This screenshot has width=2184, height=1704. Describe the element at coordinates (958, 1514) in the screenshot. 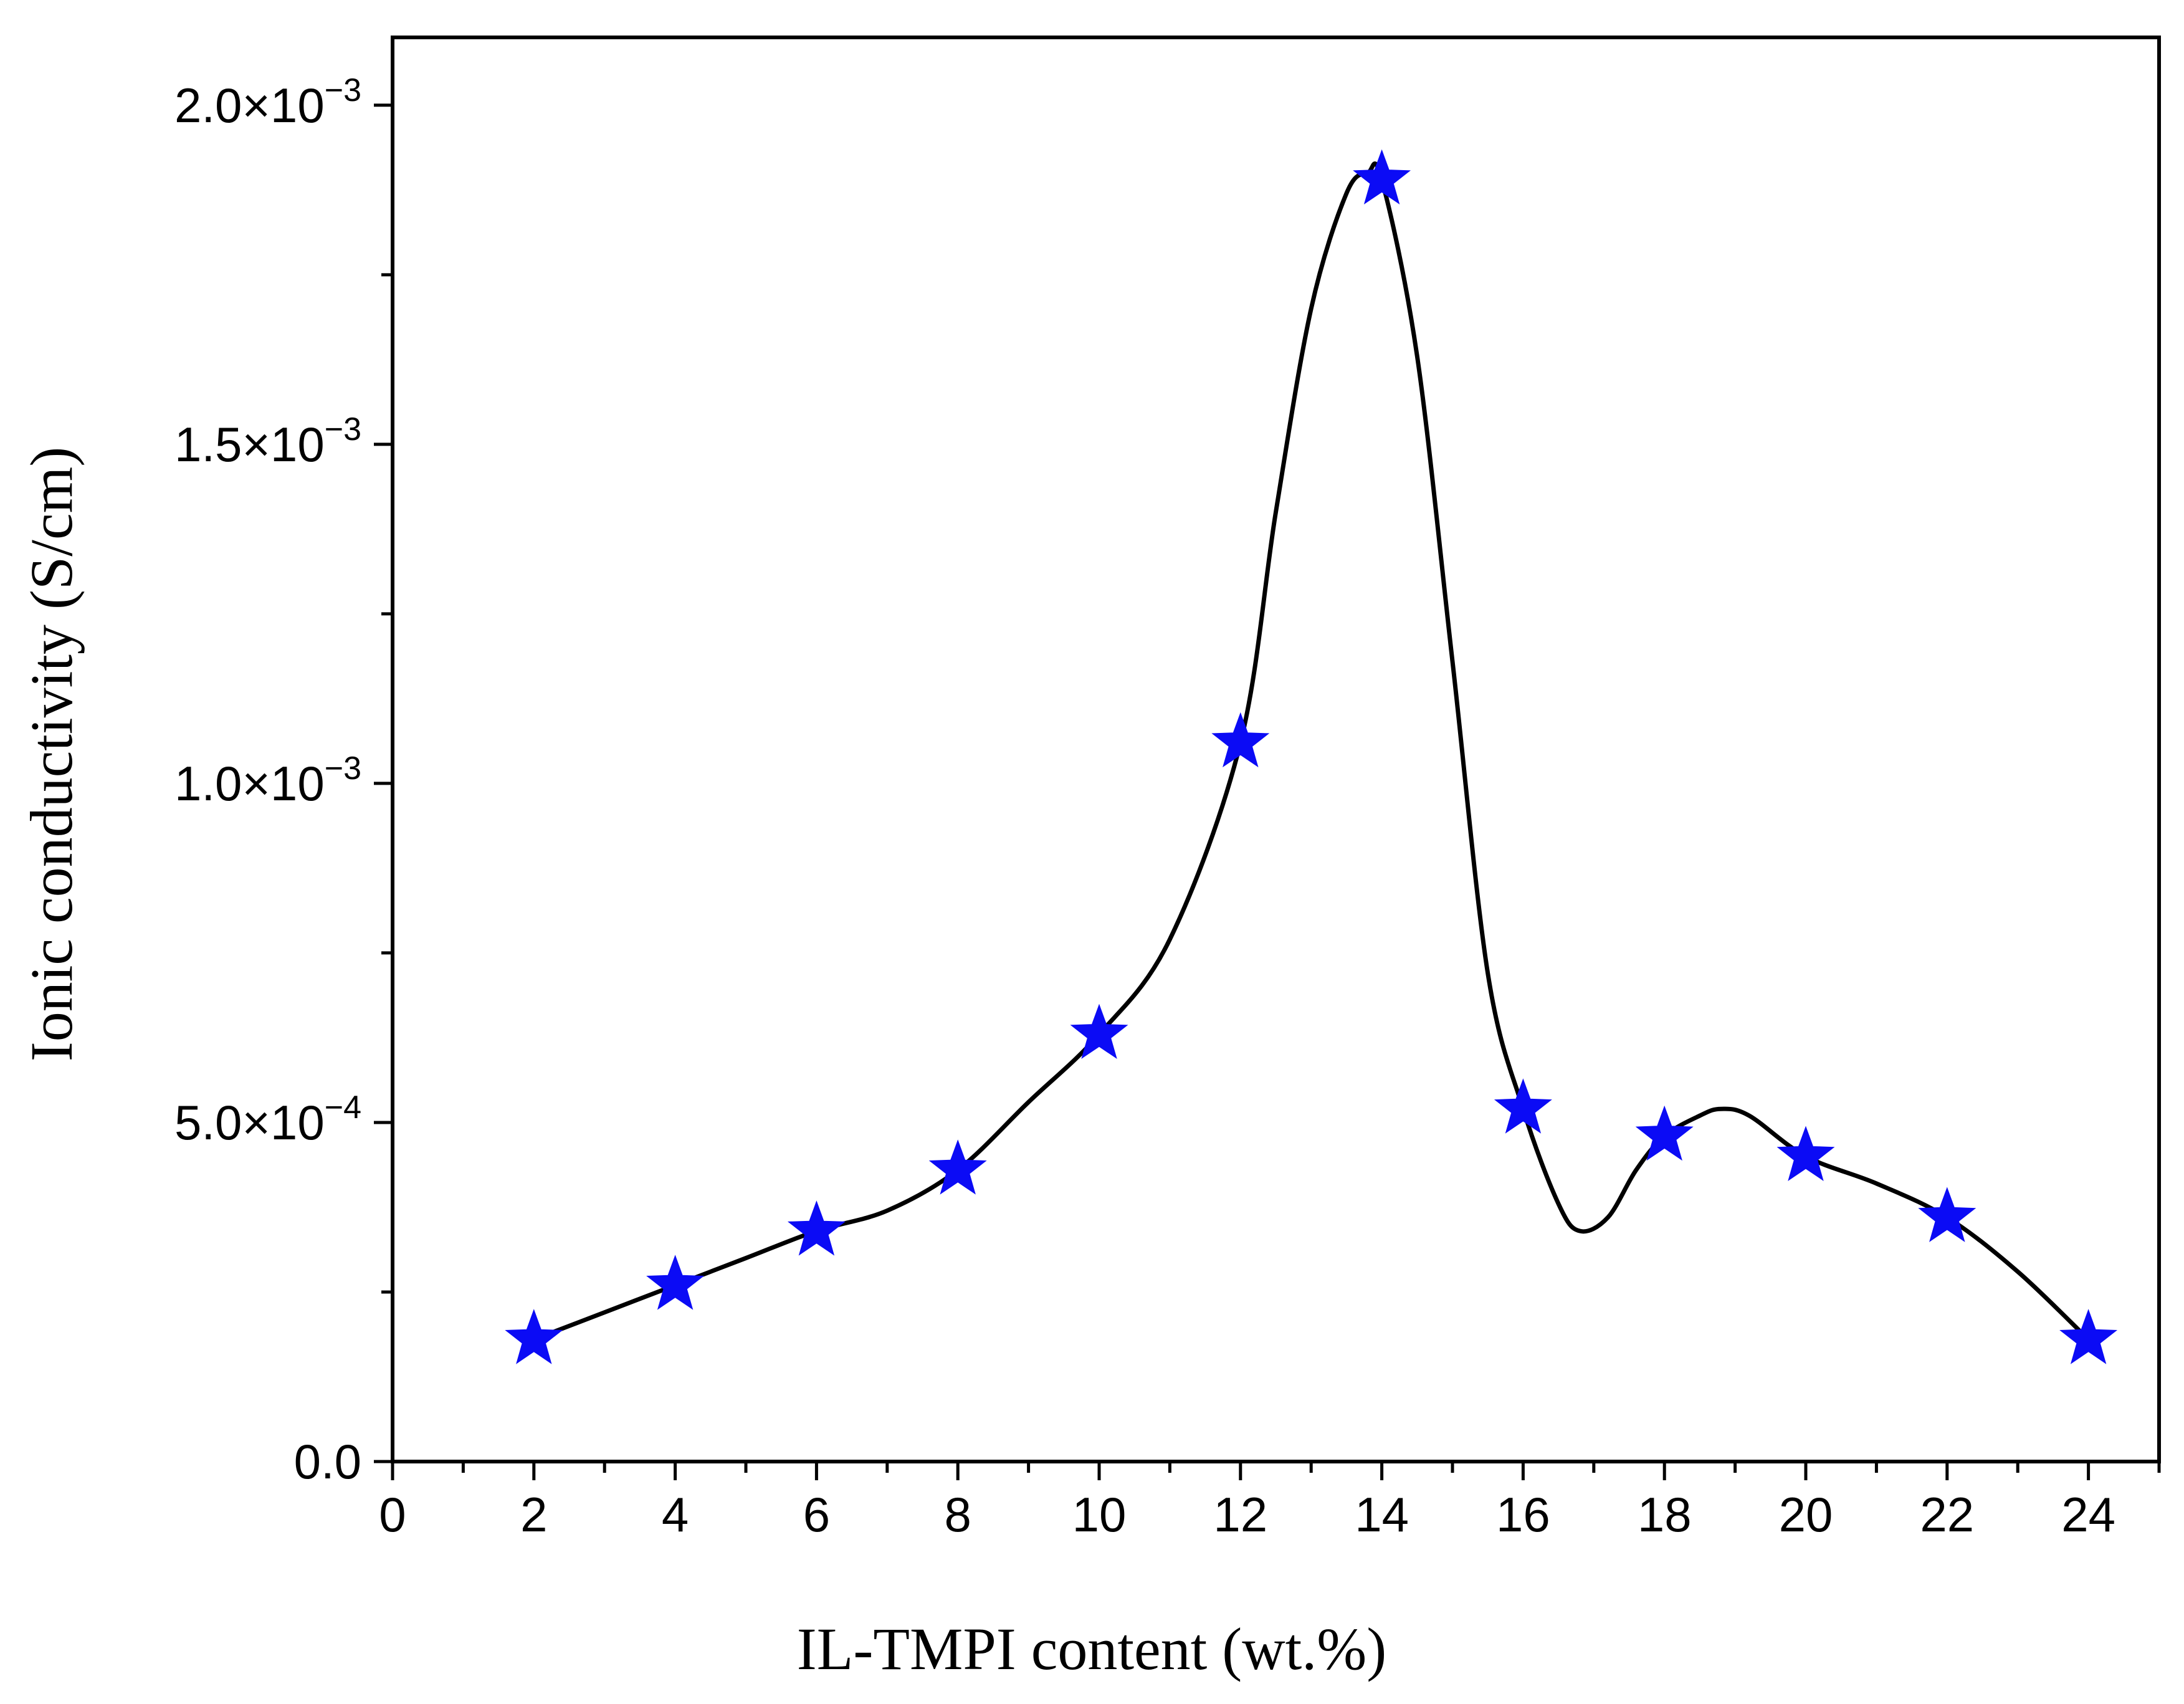

I see `x-tick-label: 8` at that location.